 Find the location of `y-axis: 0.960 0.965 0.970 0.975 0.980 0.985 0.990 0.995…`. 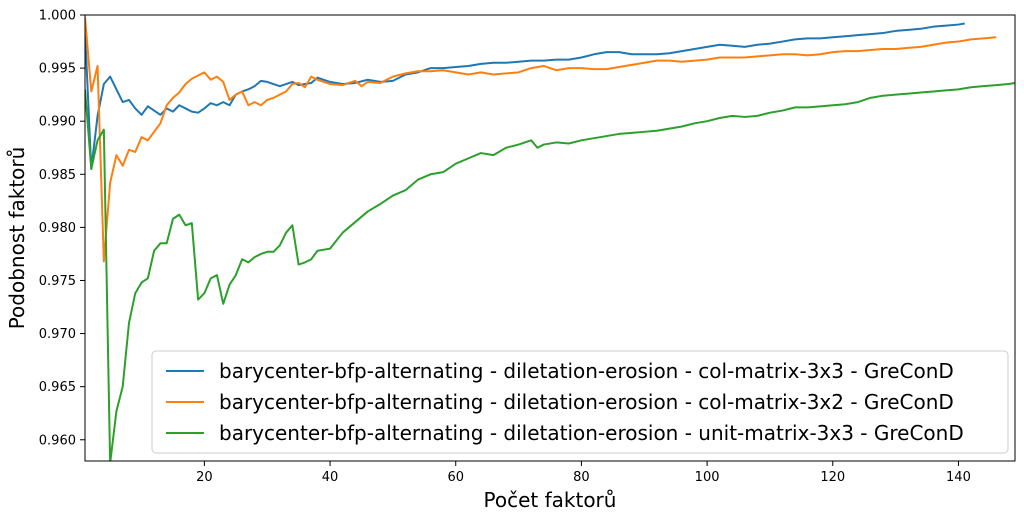

y-axis: 0.960 0.965 0.970 0.975 0.980 0.985 0.990 0.995… is located at coordinates (62, 228).